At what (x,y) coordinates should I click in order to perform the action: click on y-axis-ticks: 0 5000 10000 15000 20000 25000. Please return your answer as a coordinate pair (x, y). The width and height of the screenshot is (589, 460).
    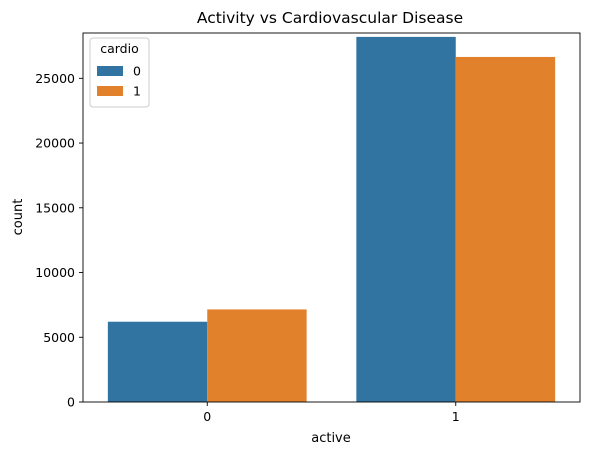
    Looking at the image, I should click on (59, 240).